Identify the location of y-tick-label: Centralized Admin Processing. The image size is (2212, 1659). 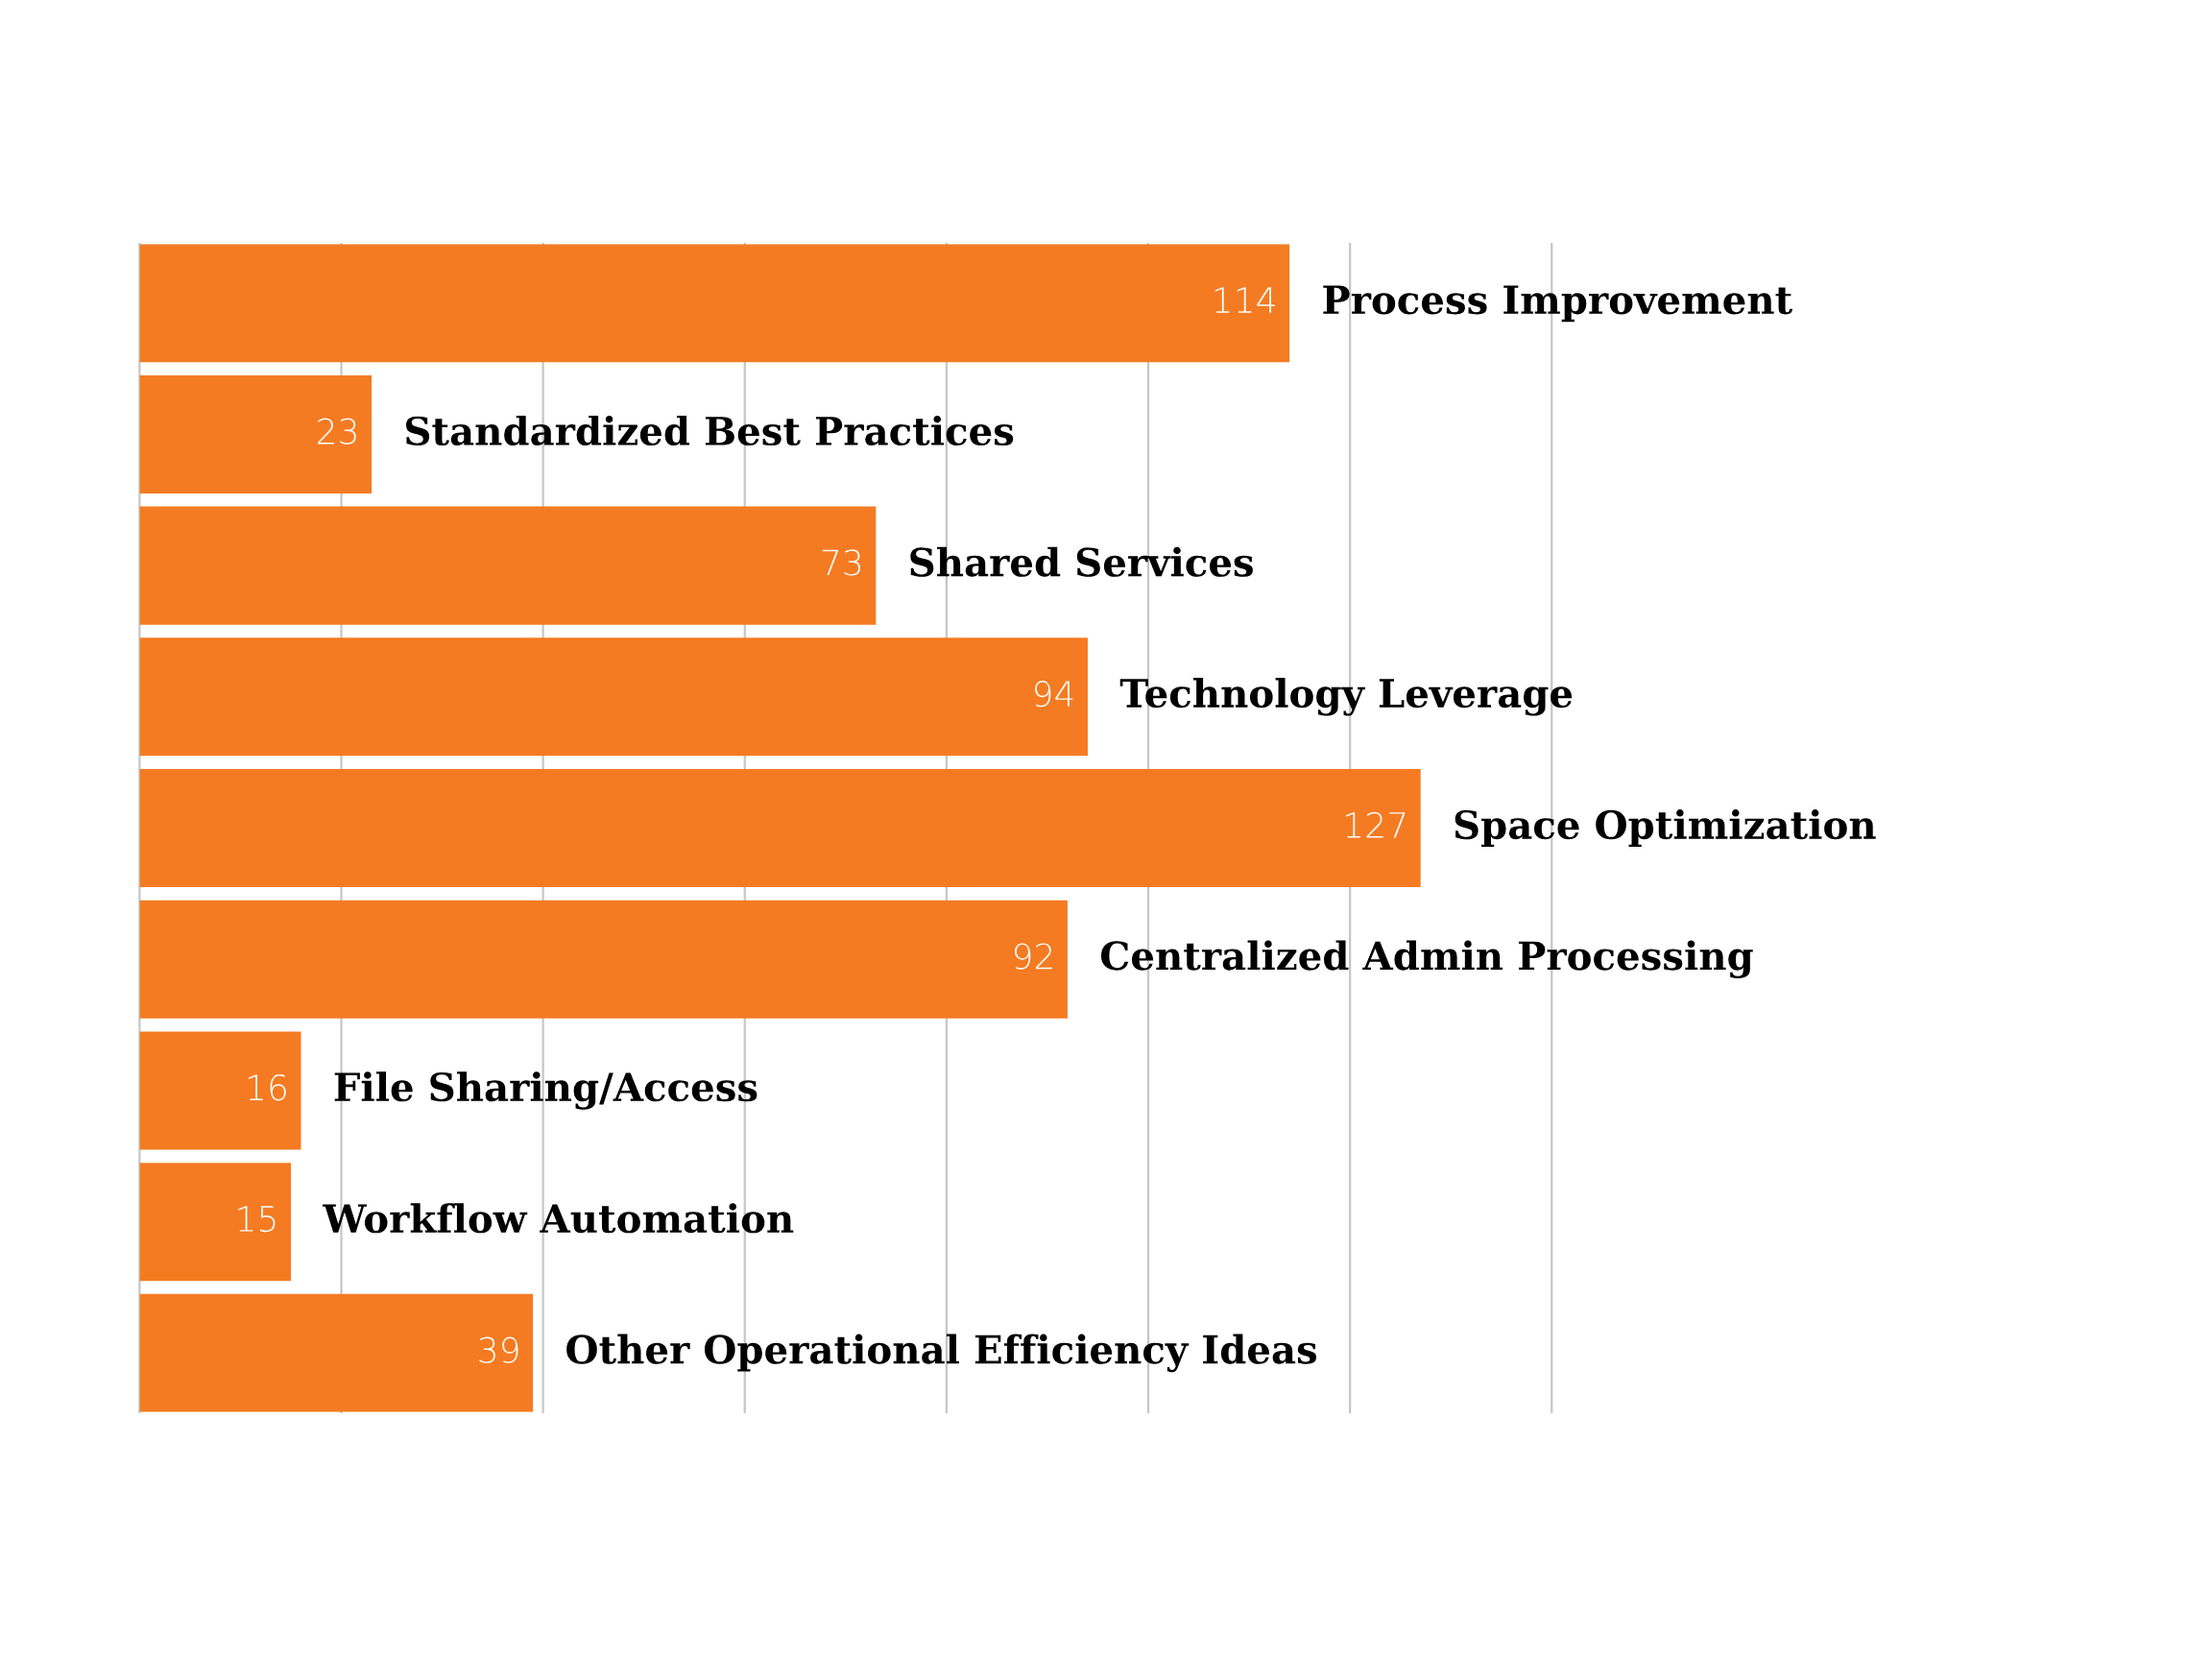
(1426, 959).